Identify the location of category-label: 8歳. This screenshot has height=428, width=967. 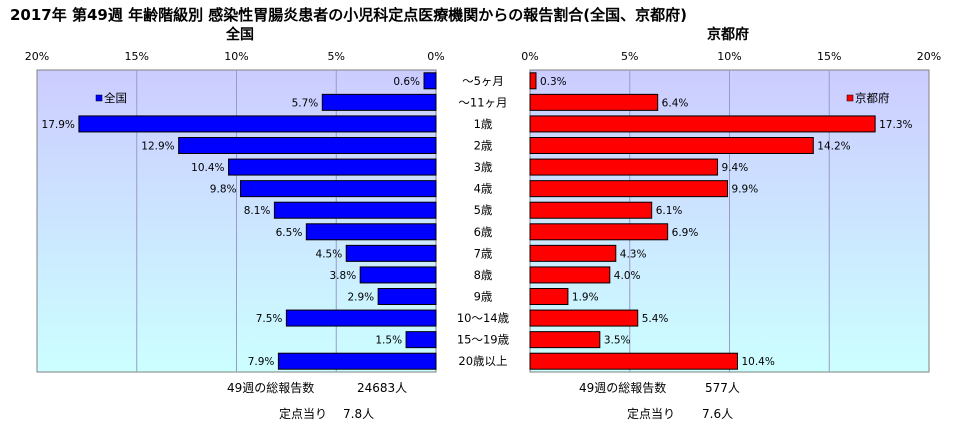
(483, 275).